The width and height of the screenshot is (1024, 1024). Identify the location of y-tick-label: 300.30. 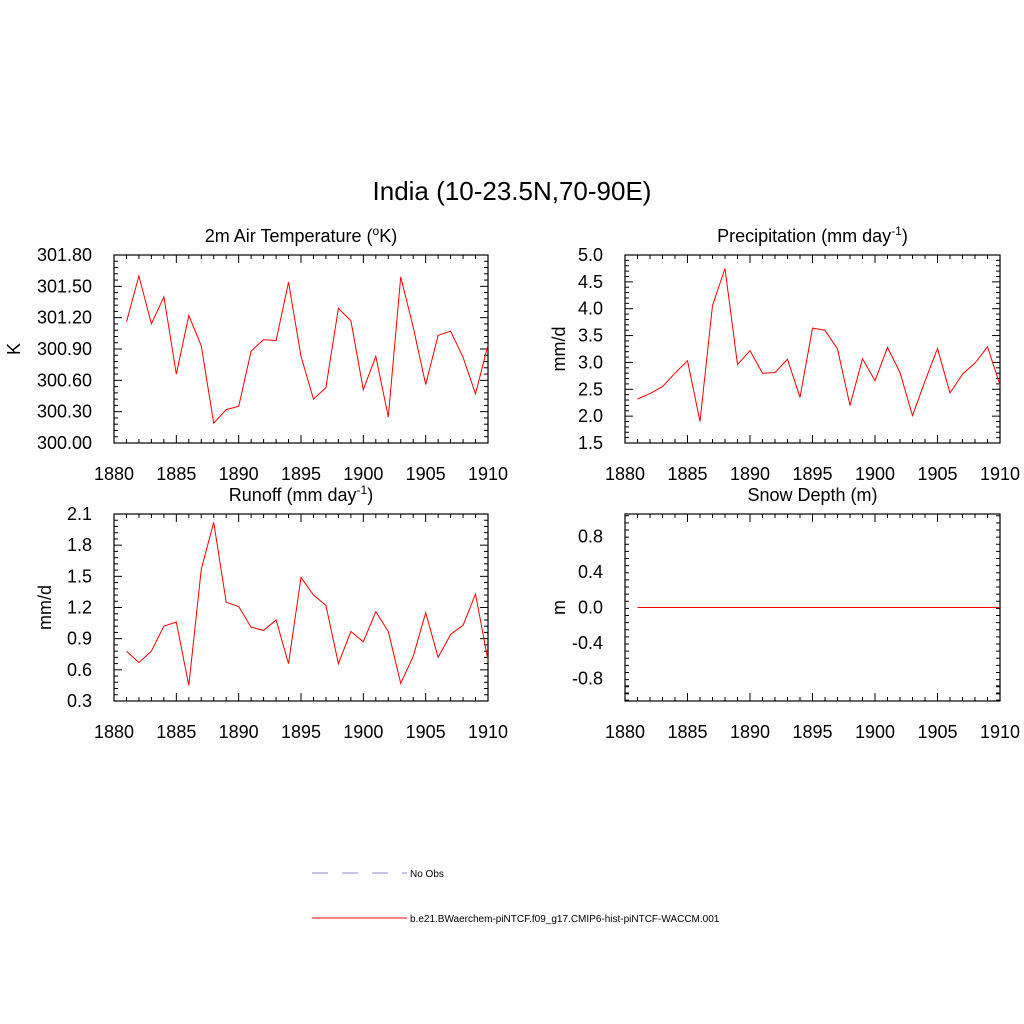
(64, 412).